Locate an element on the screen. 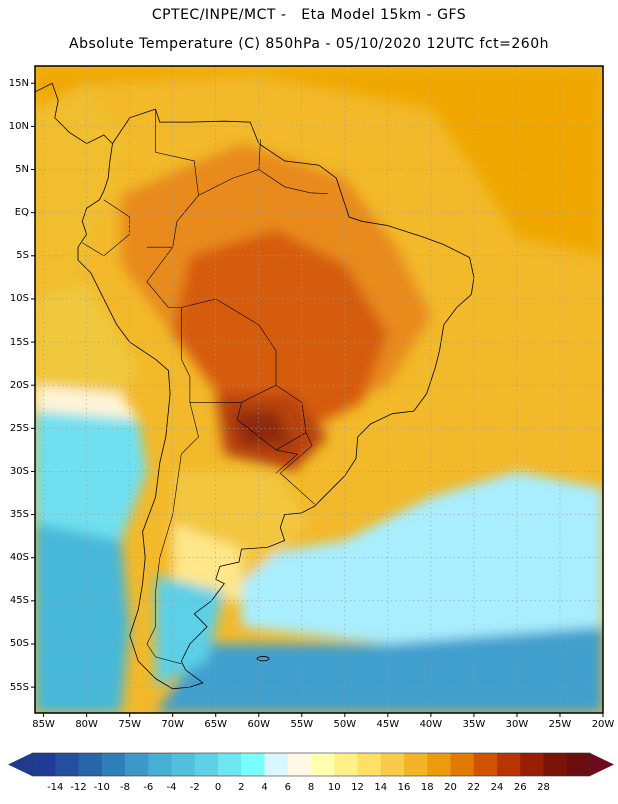 The width and height of the screenshot is (618, 804). lon-label: 60W is located at coordinates (259, 724).